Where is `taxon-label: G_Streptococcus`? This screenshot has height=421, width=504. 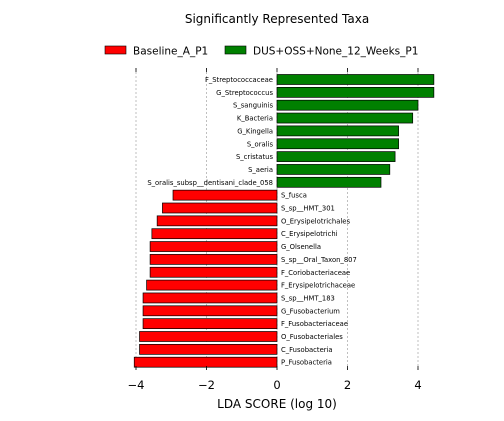
taxon-label: G_Streptococcus is located at coordinates (244, 93).